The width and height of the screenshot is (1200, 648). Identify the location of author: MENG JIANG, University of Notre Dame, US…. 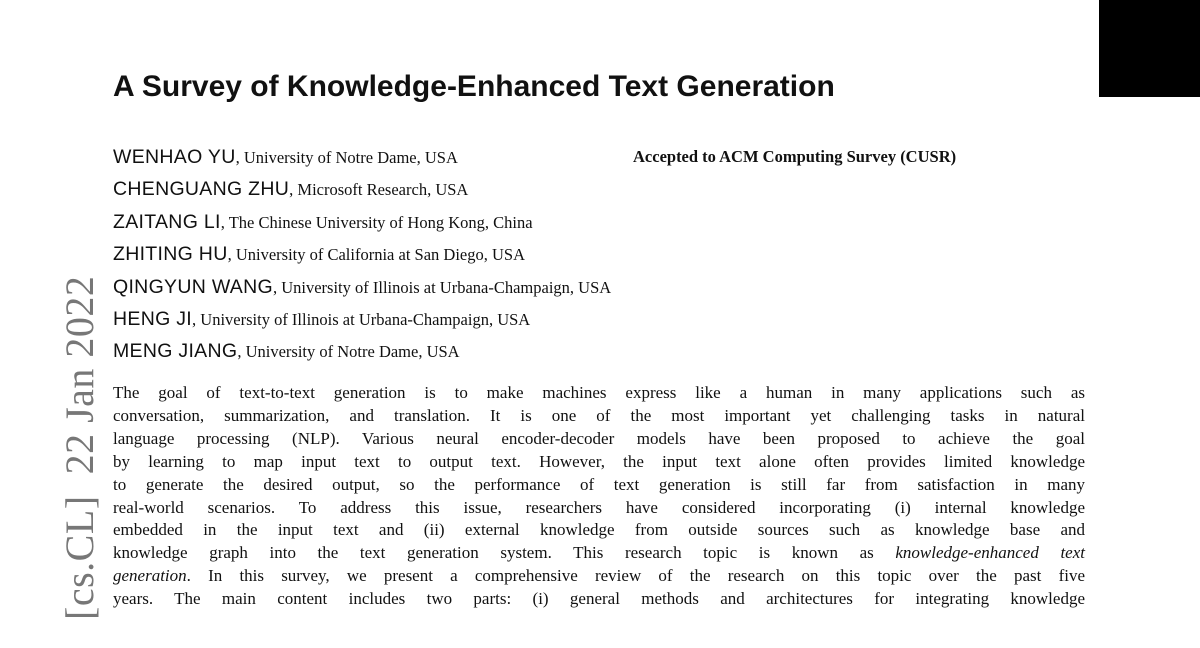
(362, 354).